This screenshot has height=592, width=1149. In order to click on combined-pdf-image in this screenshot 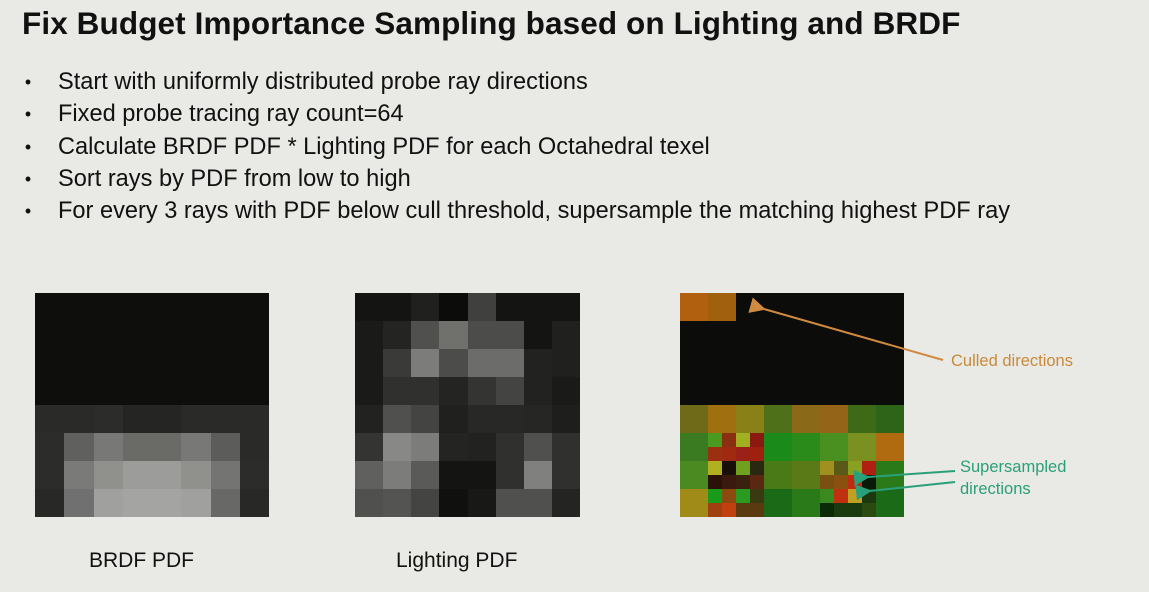, I will do `click(792, 405)`.